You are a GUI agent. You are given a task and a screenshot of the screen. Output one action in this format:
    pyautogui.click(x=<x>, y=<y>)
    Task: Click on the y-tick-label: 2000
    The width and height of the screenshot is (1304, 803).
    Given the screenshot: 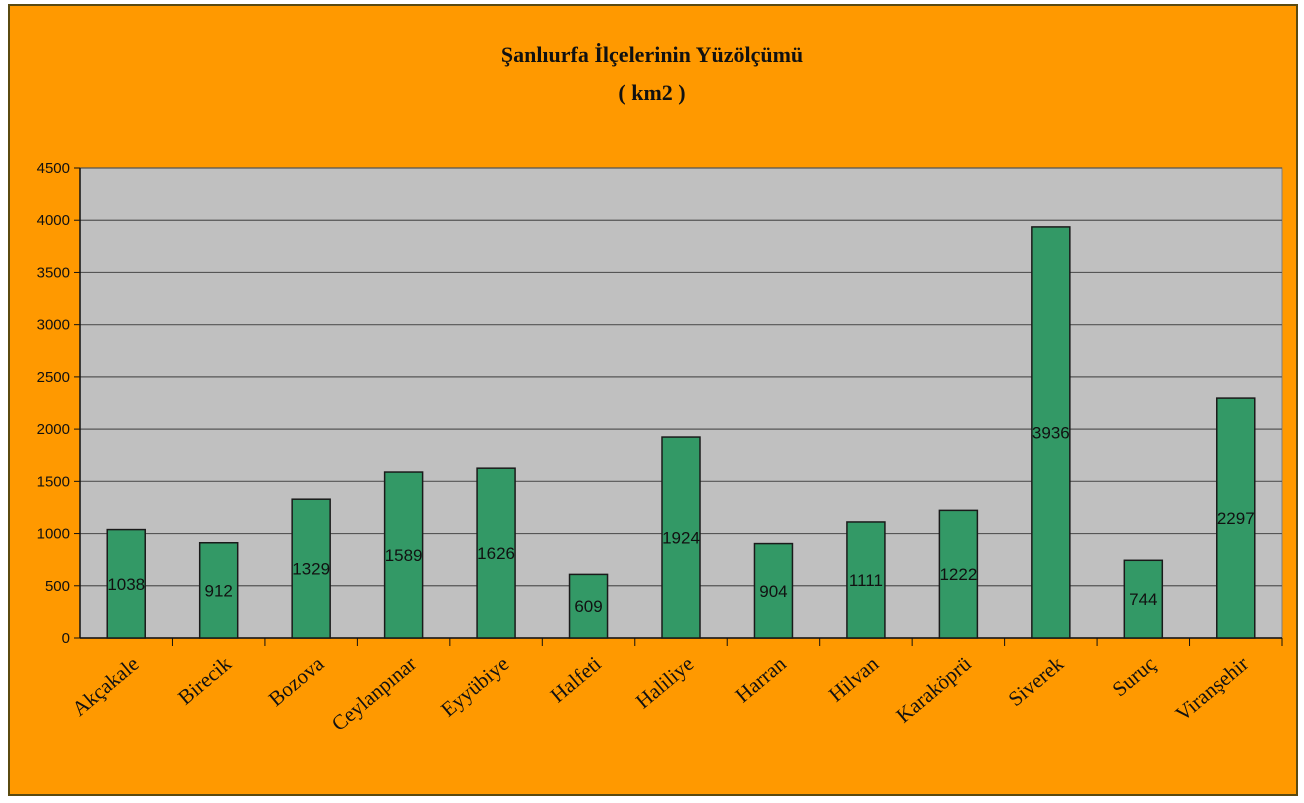 What is the action you would take?
    pyautogui.click(x=53, y=429)
    